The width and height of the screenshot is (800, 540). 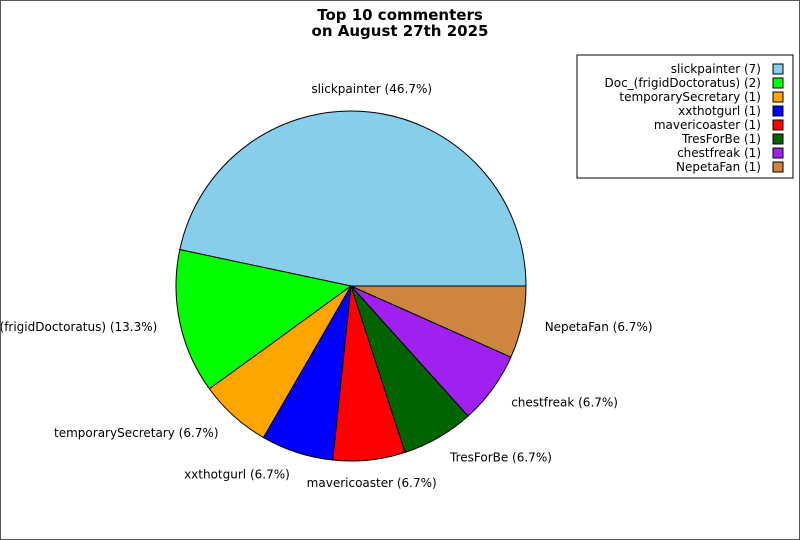 What do you see at coordinates (716, 69) in the screenshot?
I see `legend-entry-label: slickpainter (7)` at bounding box center [716, 69].